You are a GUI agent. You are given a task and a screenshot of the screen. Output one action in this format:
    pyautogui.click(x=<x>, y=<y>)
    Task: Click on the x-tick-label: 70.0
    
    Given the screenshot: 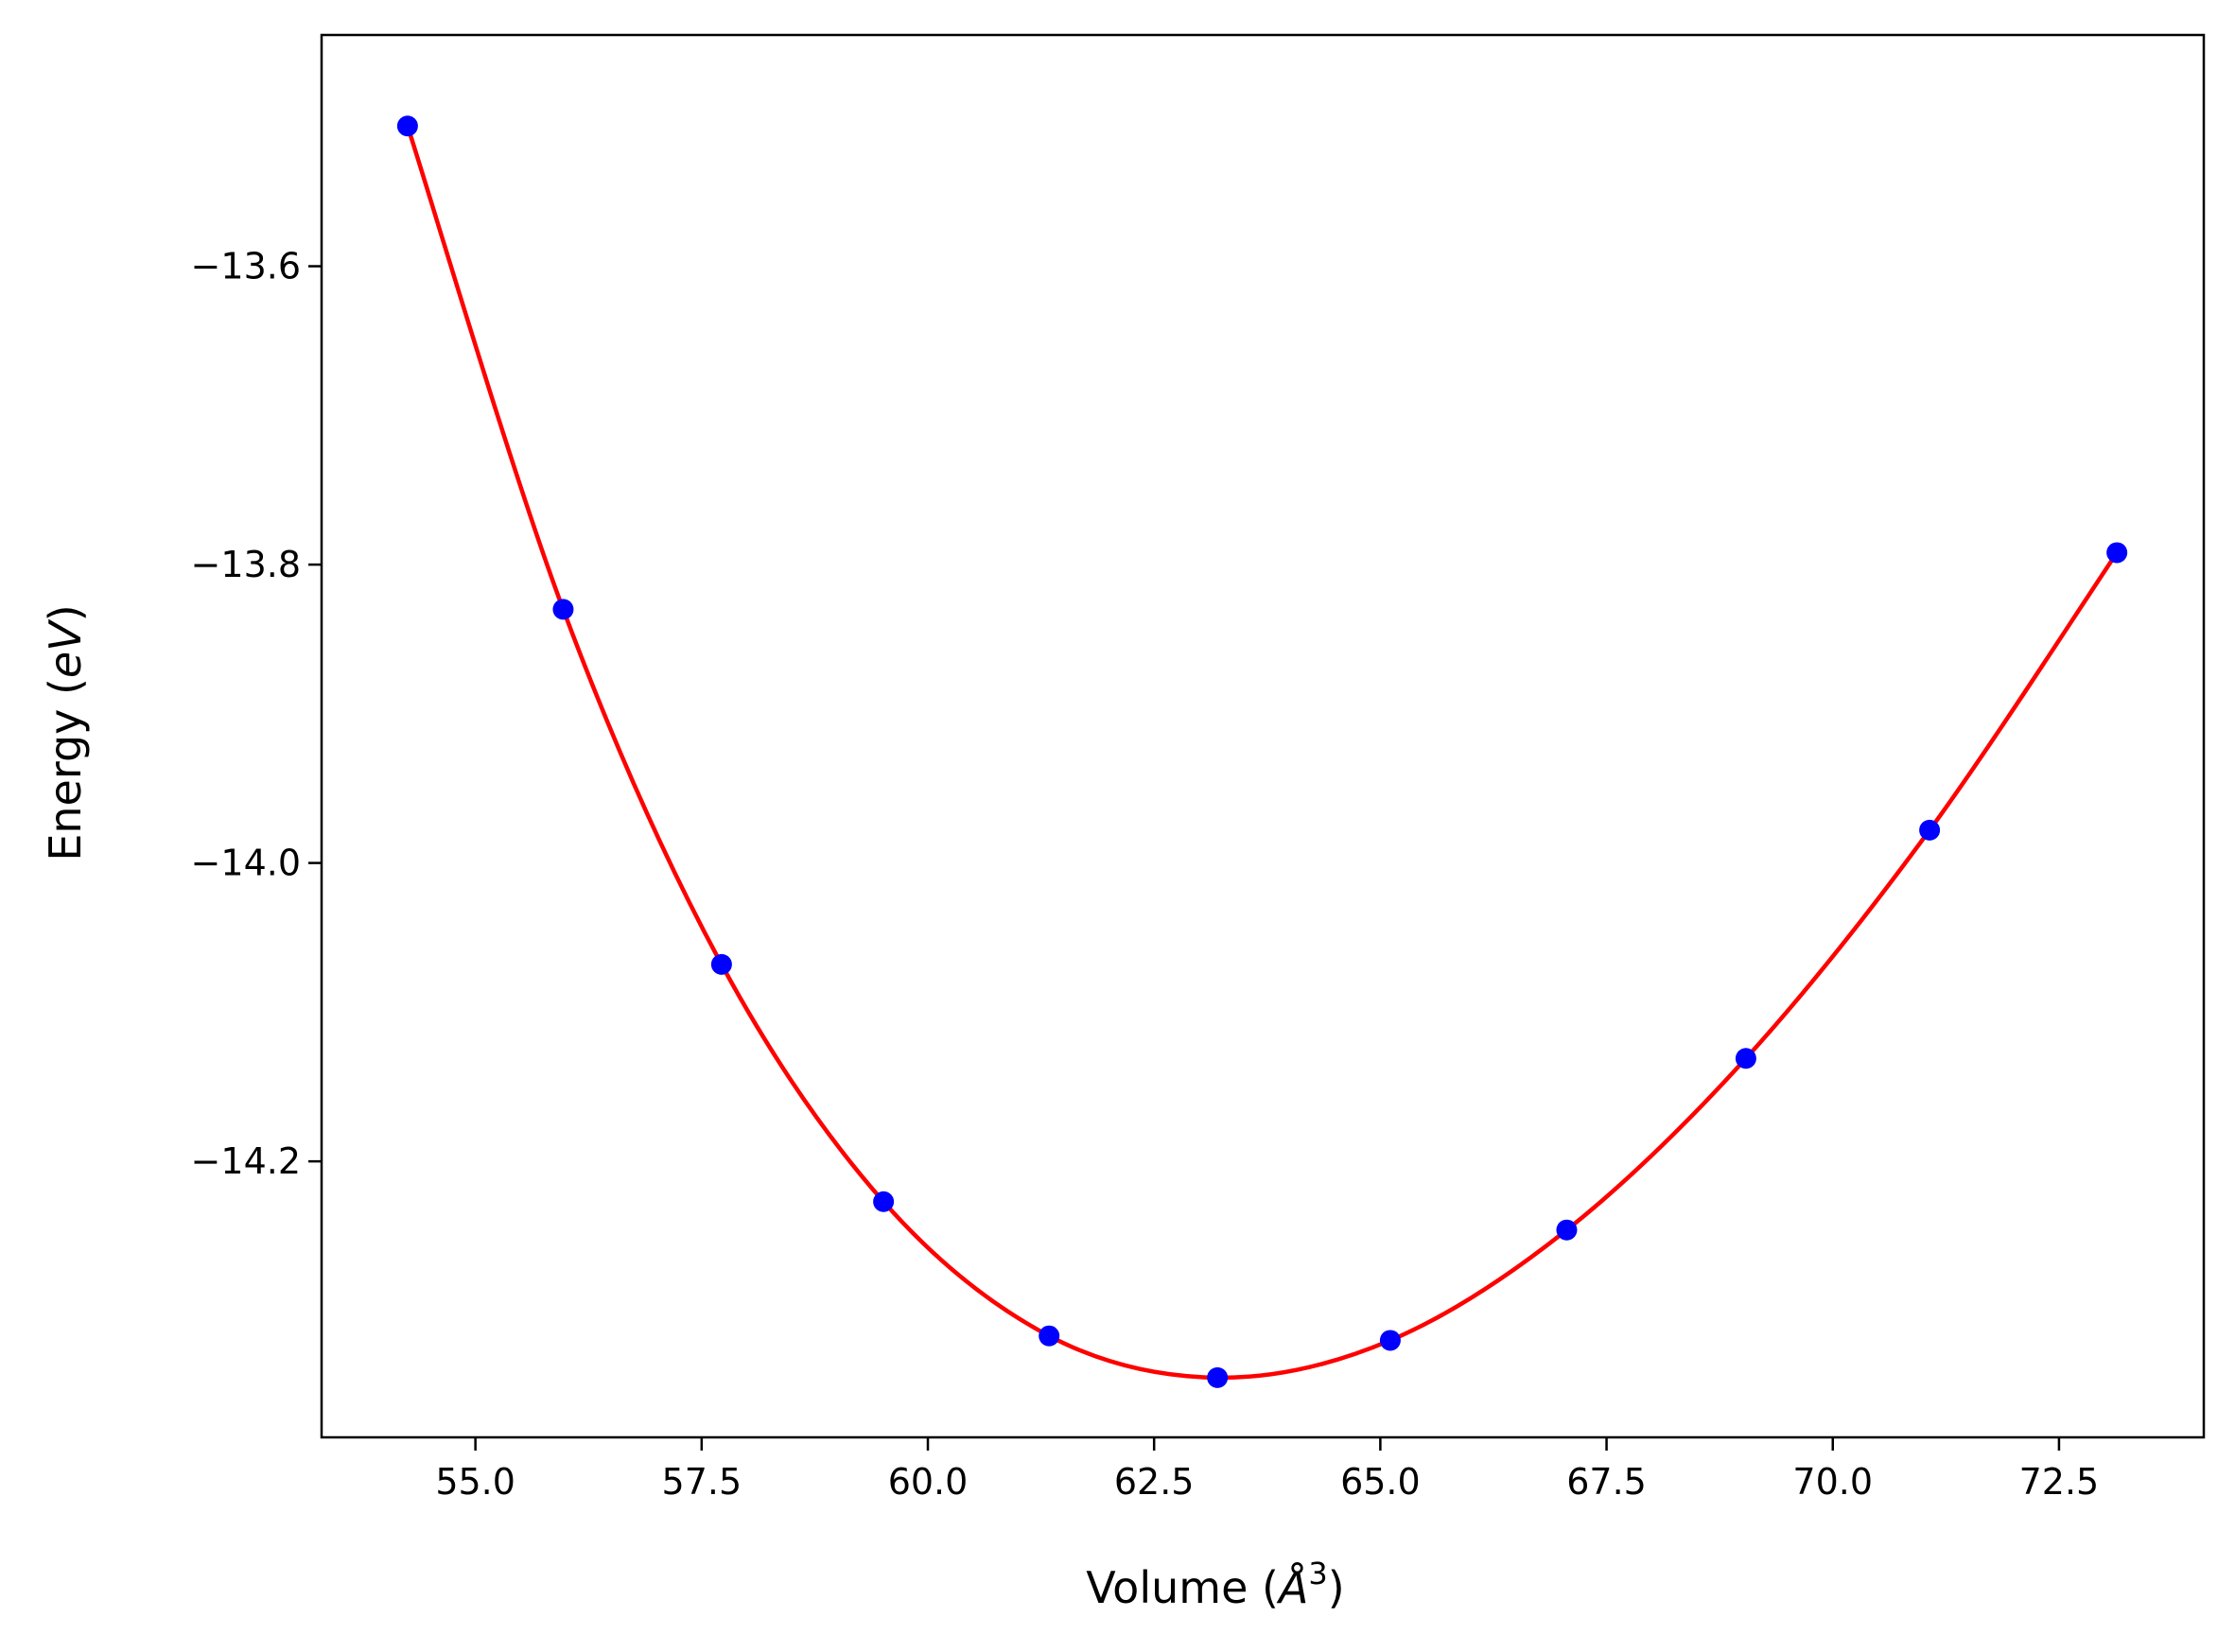 What is the action you would take?
    pyautogui.click(x=1832, y=1482)
    